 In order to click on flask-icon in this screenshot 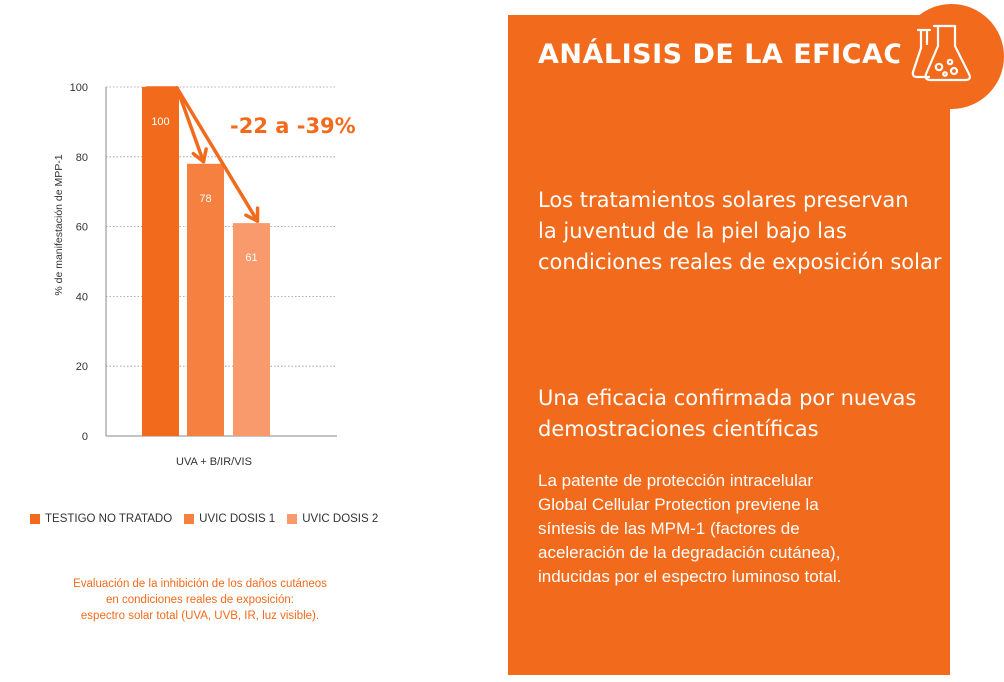, I will do `click(941, 53)`.